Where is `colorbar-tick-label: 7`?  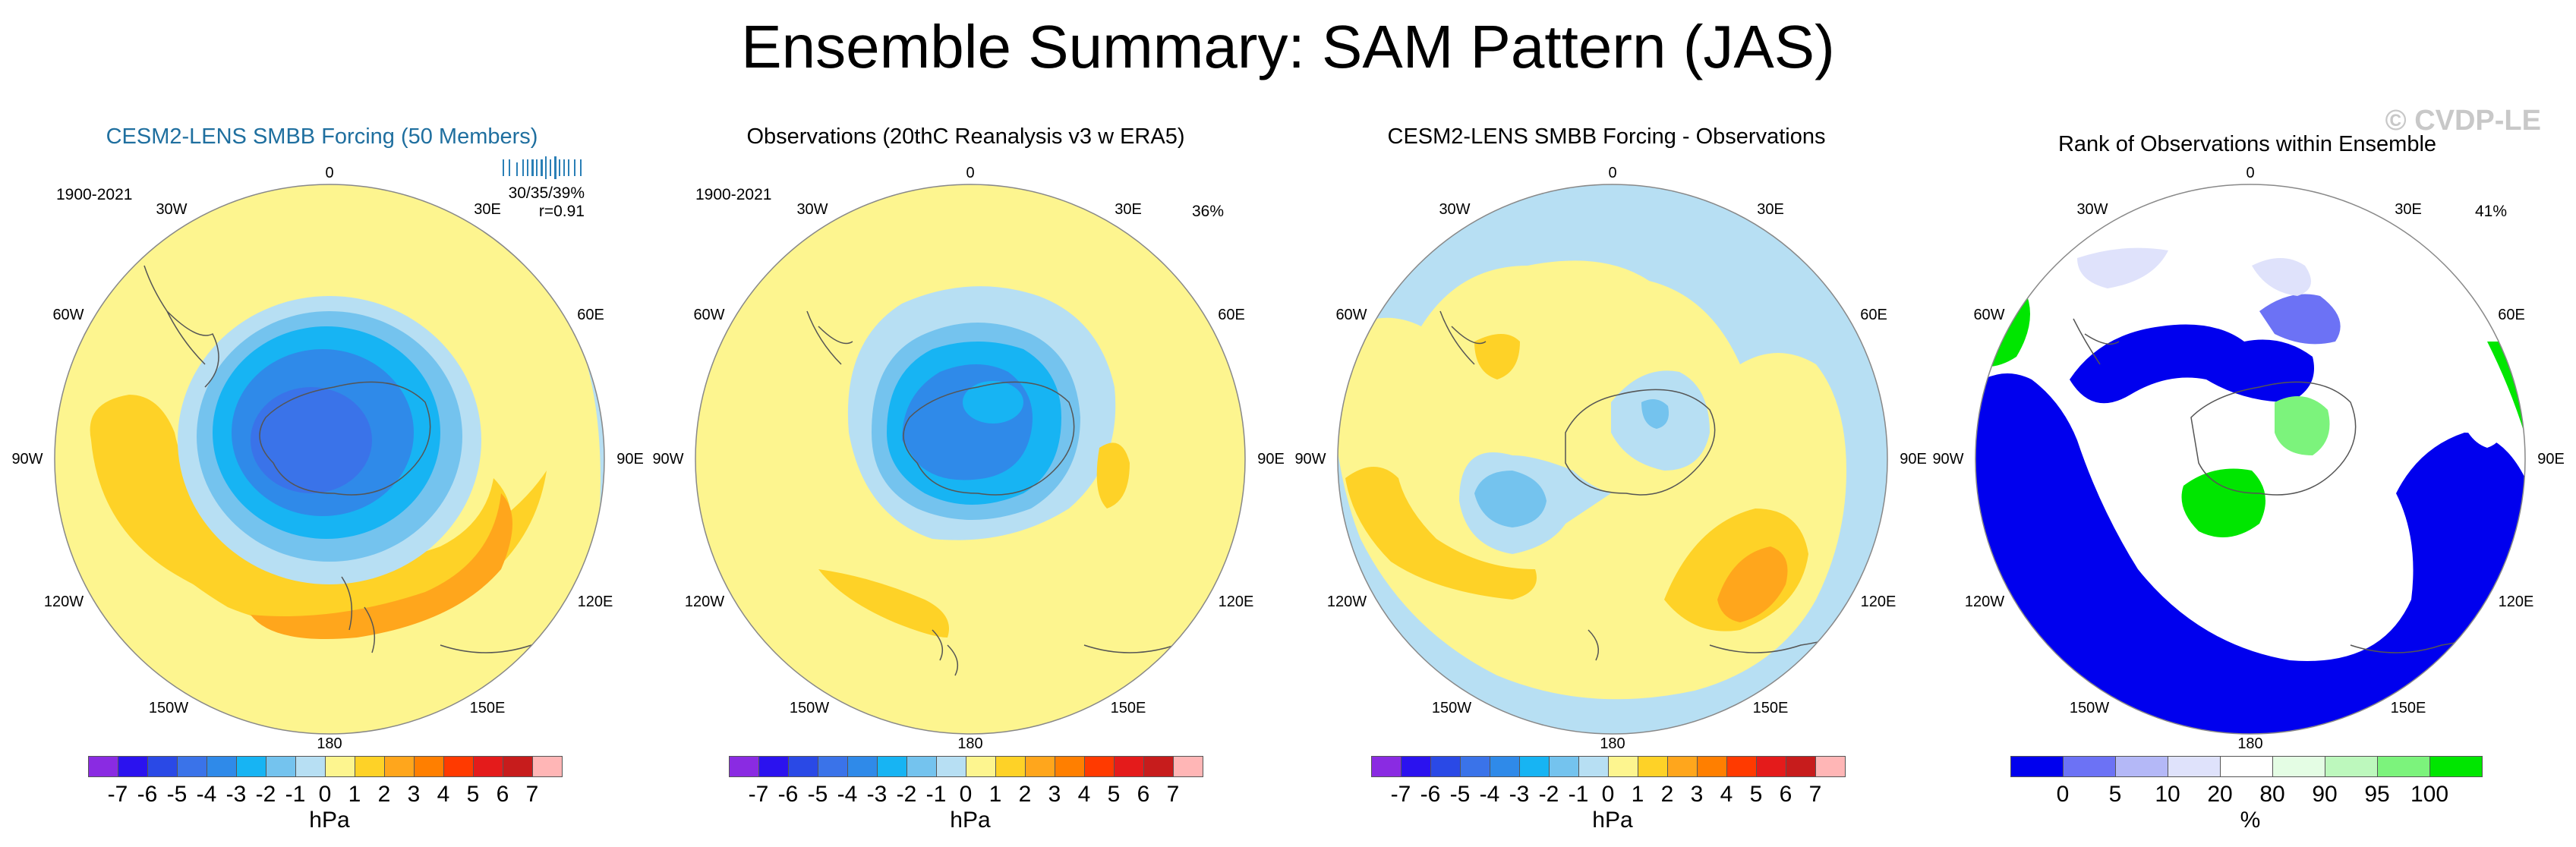
colorbar-tick-label: 7 is located at coordinates (1815, 794).